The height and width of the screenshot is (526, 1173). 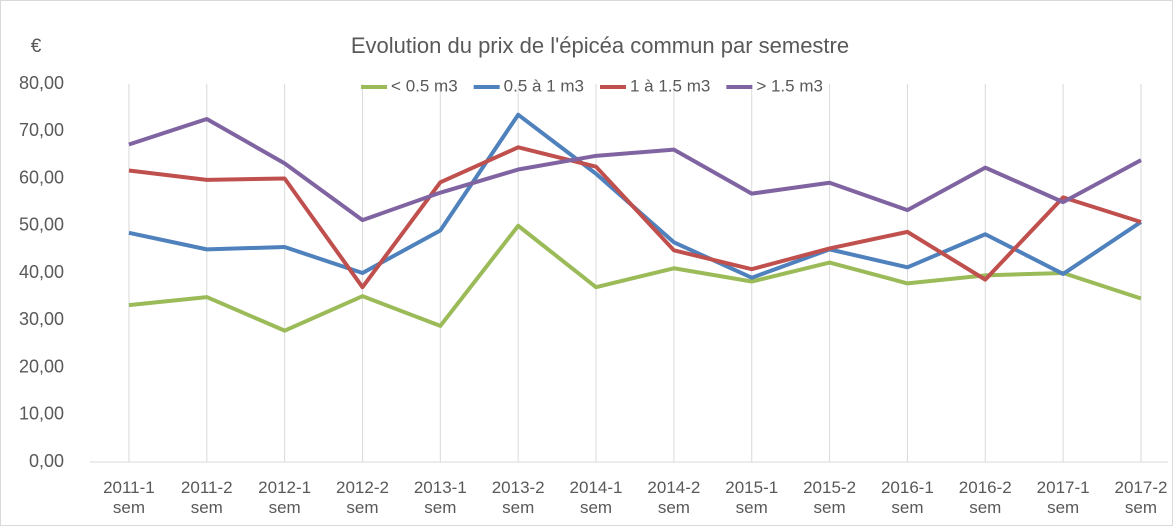 I want to click on y-tick-label: 70,00, so click(x=41, y=130).